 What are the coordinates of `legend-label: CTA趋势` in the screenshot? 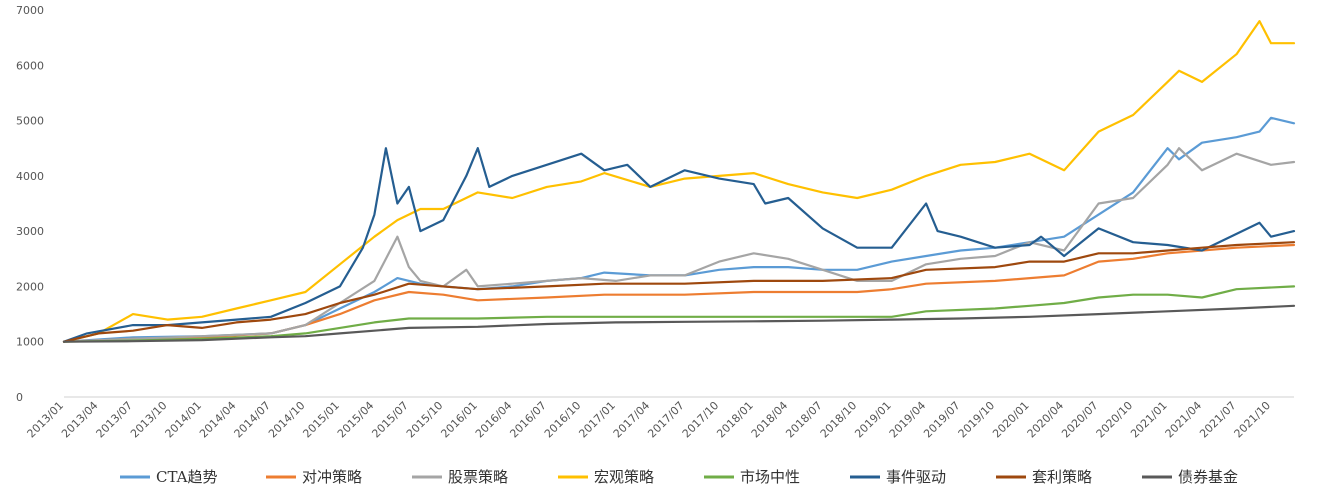 It's located at (187, 477).